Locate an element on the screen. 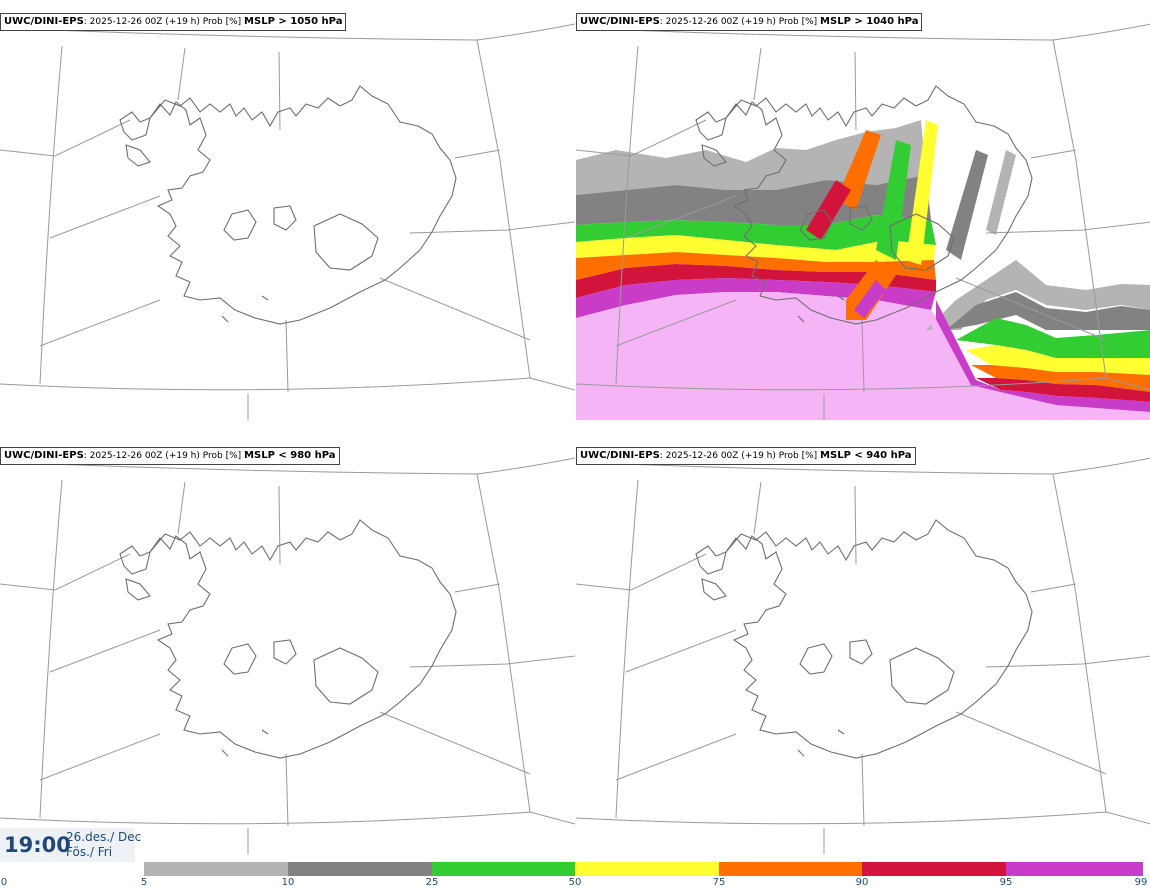 This screenshot has height=891, width=1150. valid-date-line2: Fös./ Fri is located at coordinates (89, 852).